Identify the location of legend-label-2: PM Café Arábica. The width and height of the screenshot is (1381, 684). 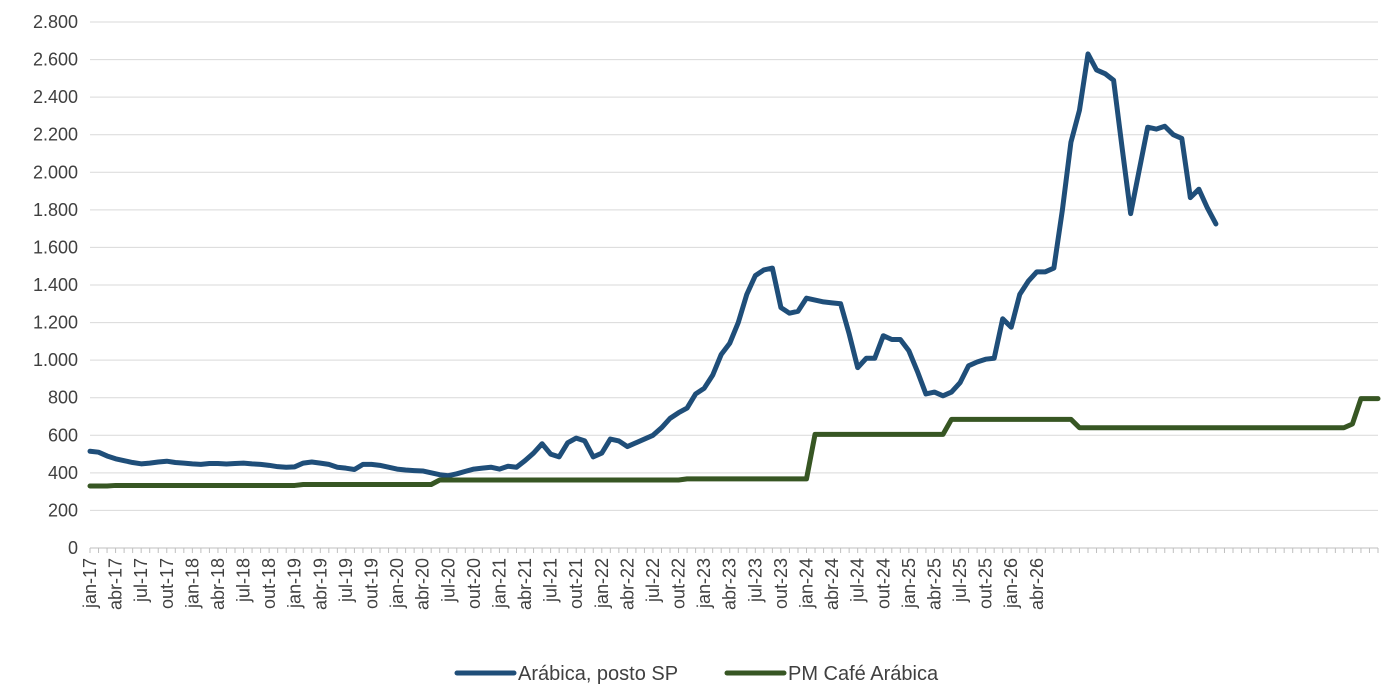
(863, 673).